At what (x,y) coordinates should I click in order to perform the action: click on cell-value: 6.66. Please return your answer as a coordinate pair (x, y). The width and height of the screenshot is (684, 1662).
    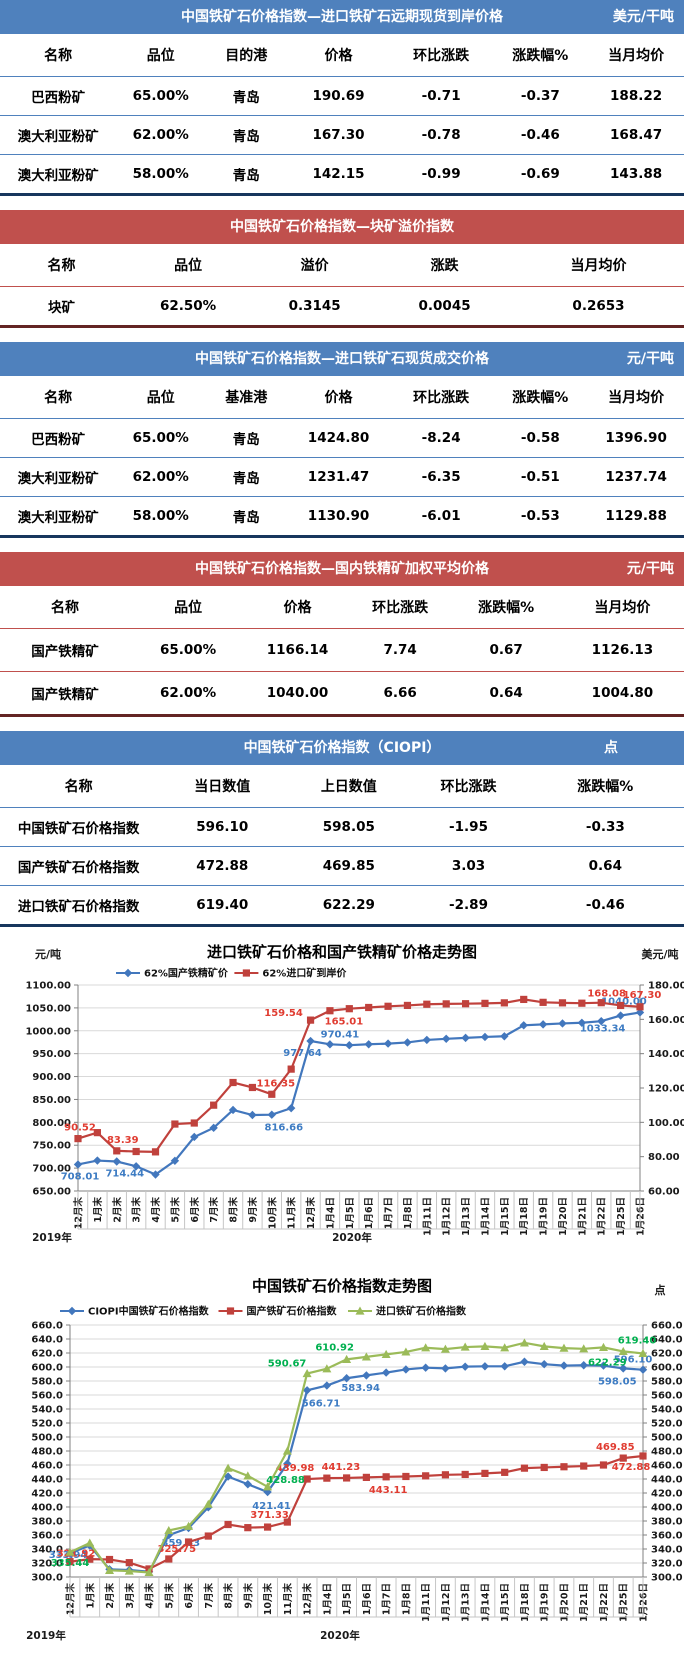
    Looking at the image, I should click on (400, 692).